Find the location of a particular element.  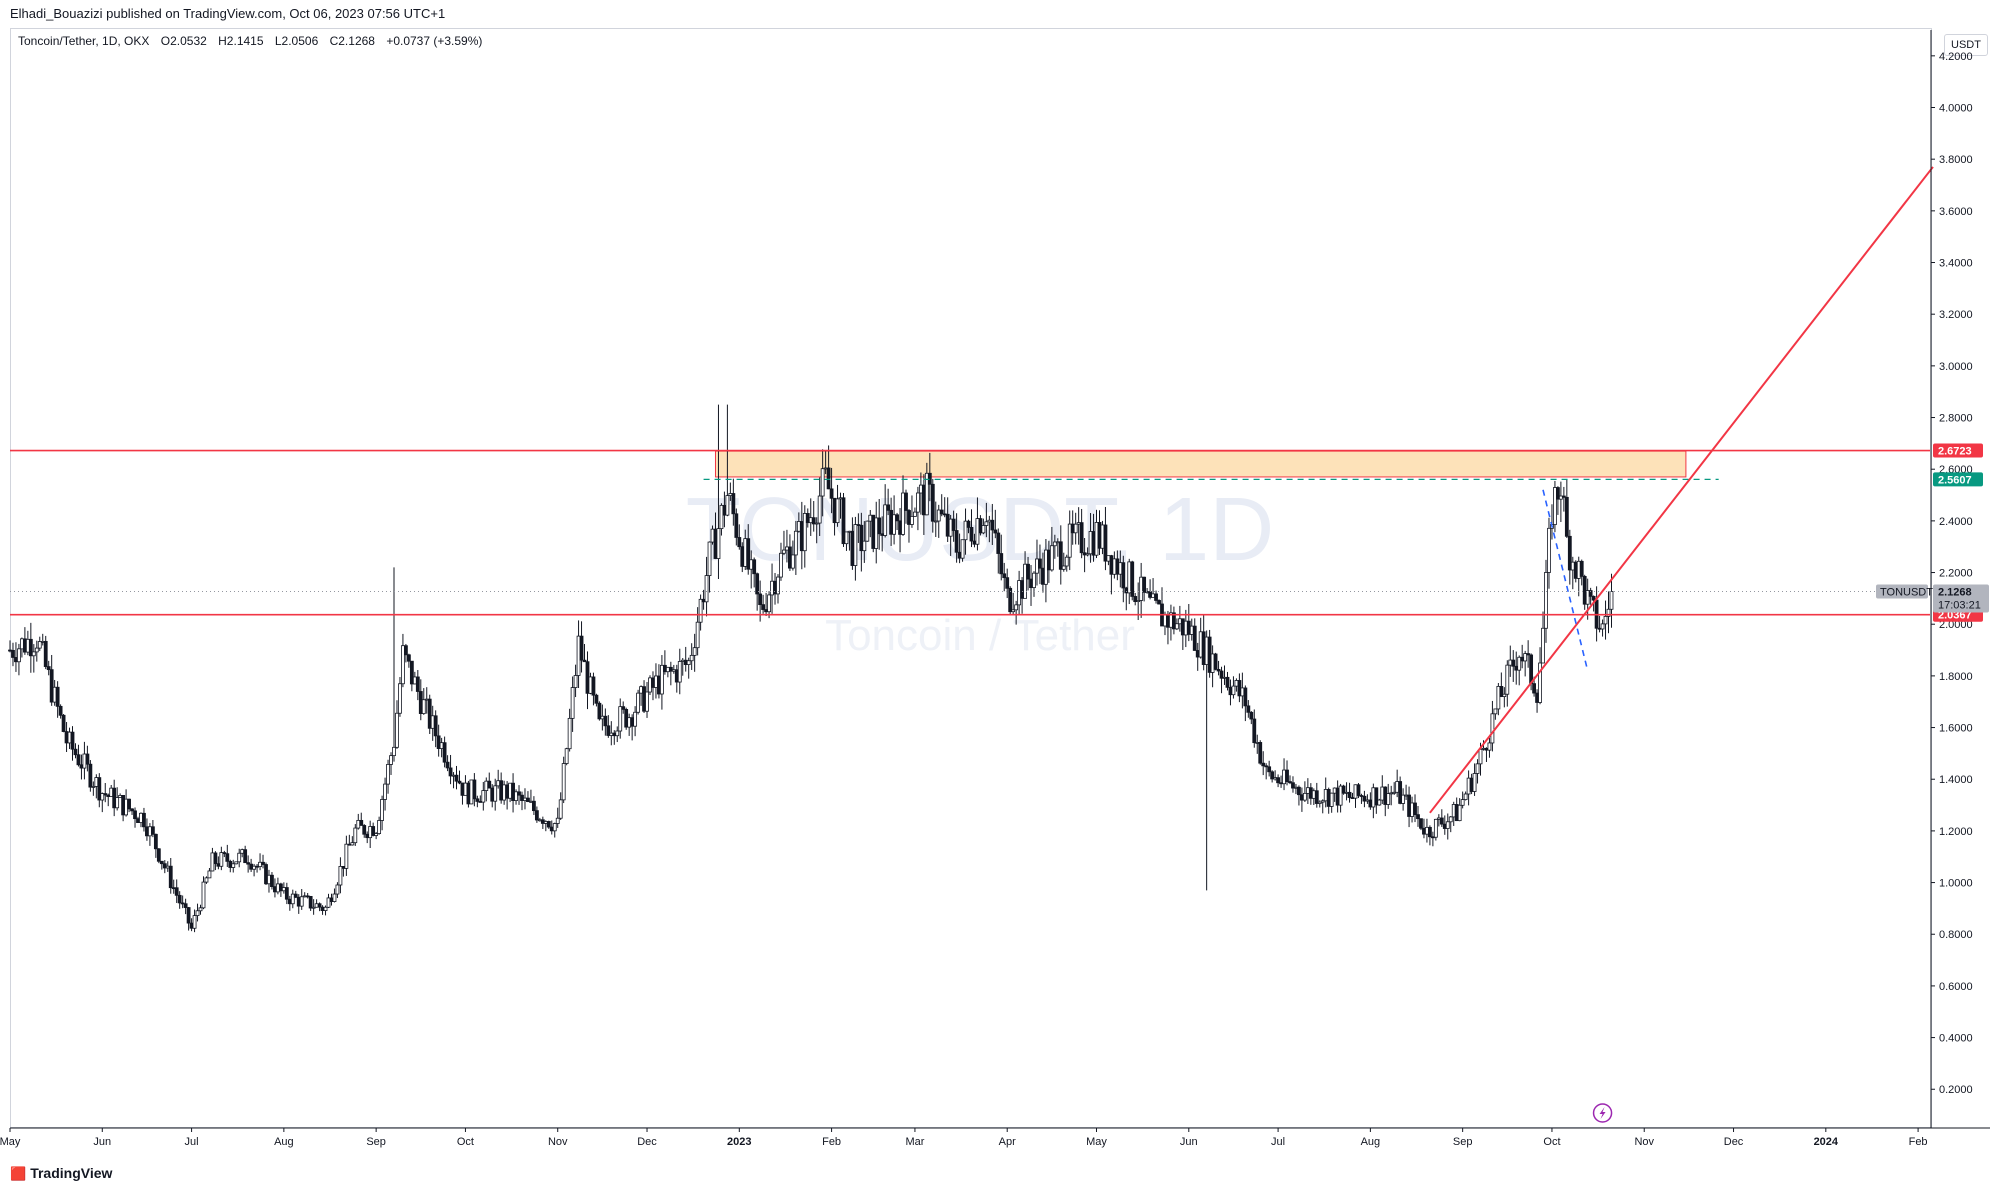

legend-symbol: Toncoin/Tether, 1D, OKX is located at coordinates (84, 41).